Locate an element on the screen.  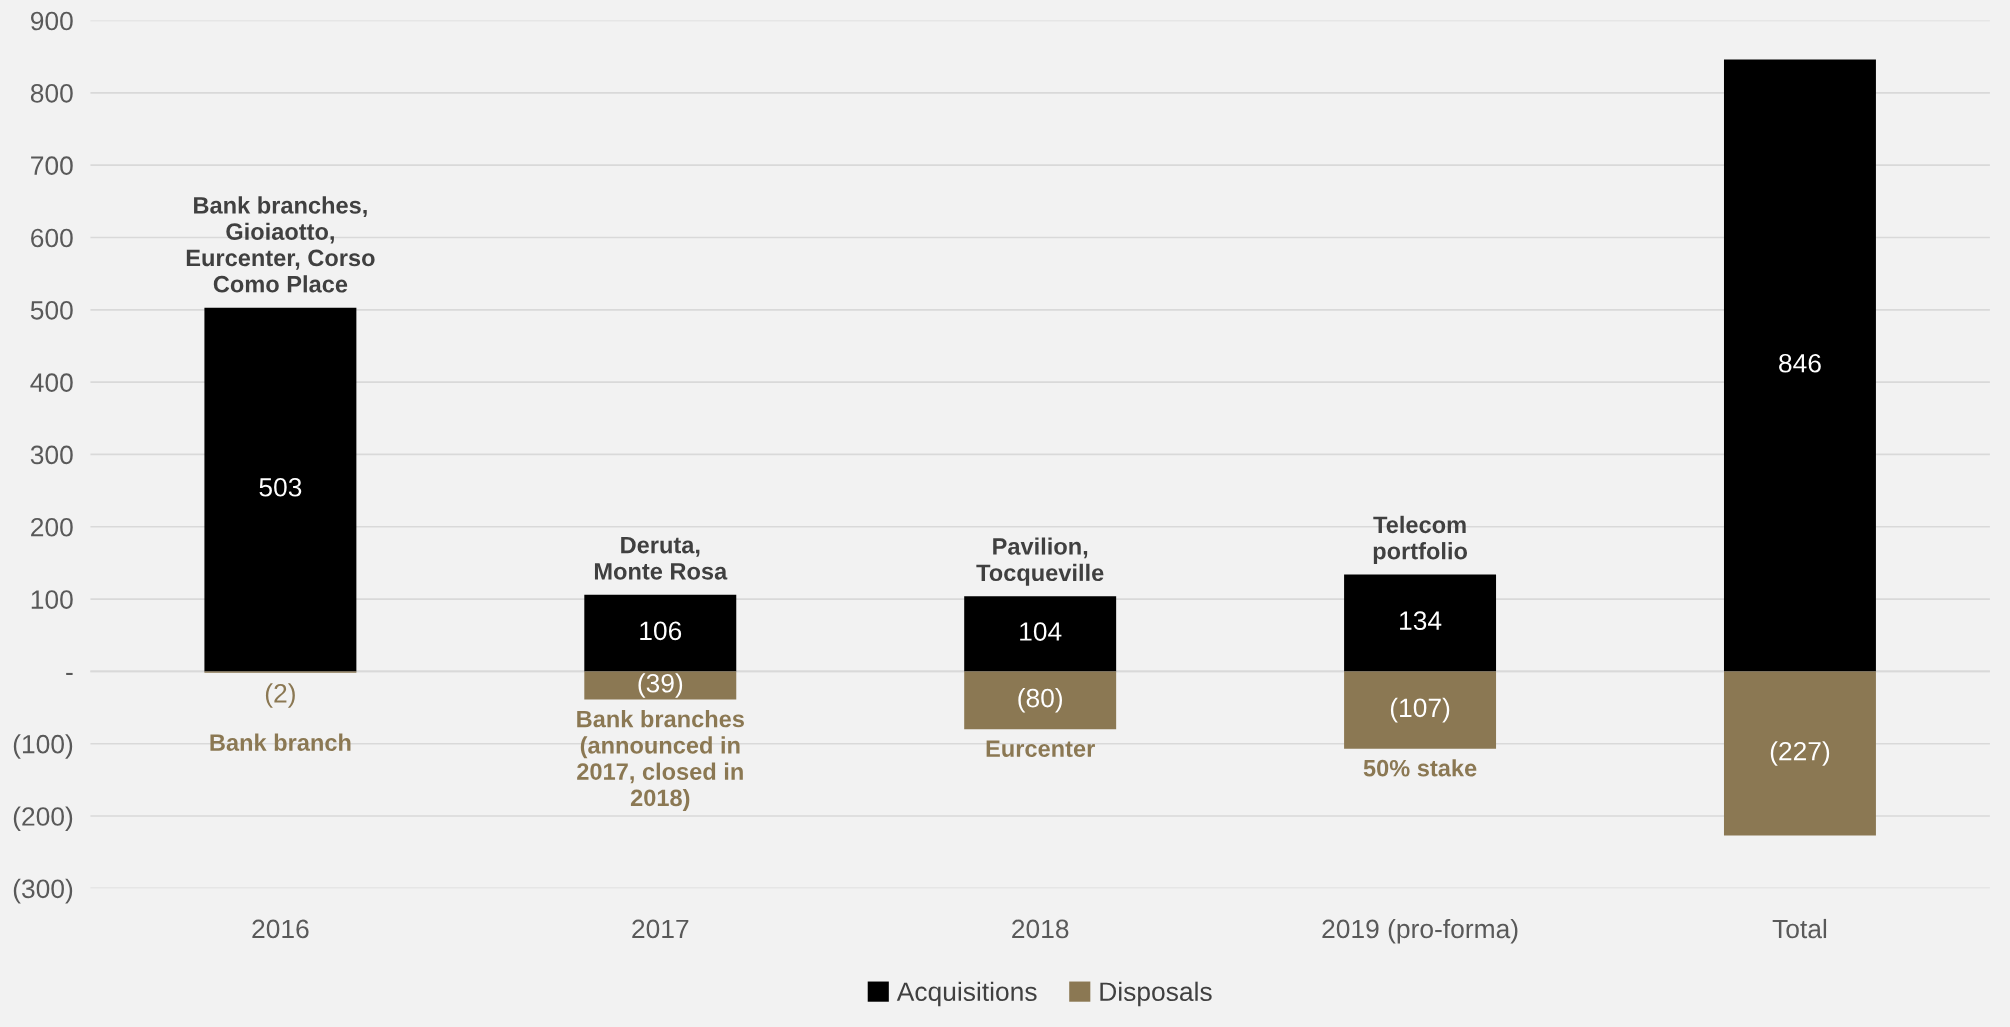
y-tick-label: 100 is located at coordinates (52, 599).